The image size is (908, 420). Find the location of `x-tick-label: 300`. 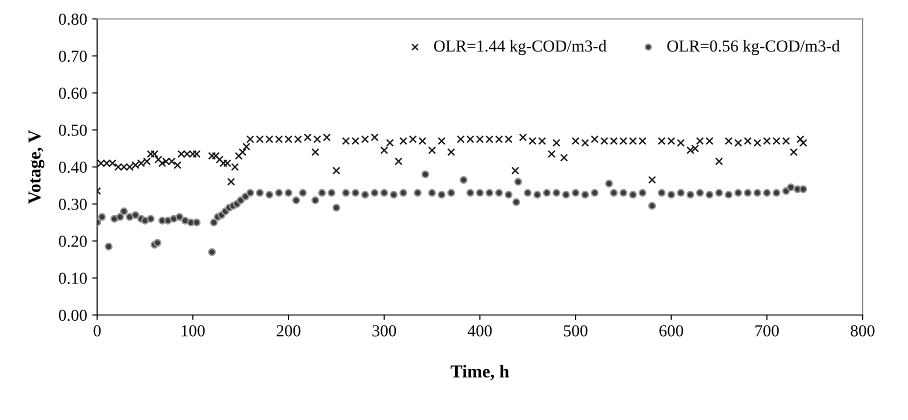

x-tick-label: 300 is located at coordinates (384, 330).